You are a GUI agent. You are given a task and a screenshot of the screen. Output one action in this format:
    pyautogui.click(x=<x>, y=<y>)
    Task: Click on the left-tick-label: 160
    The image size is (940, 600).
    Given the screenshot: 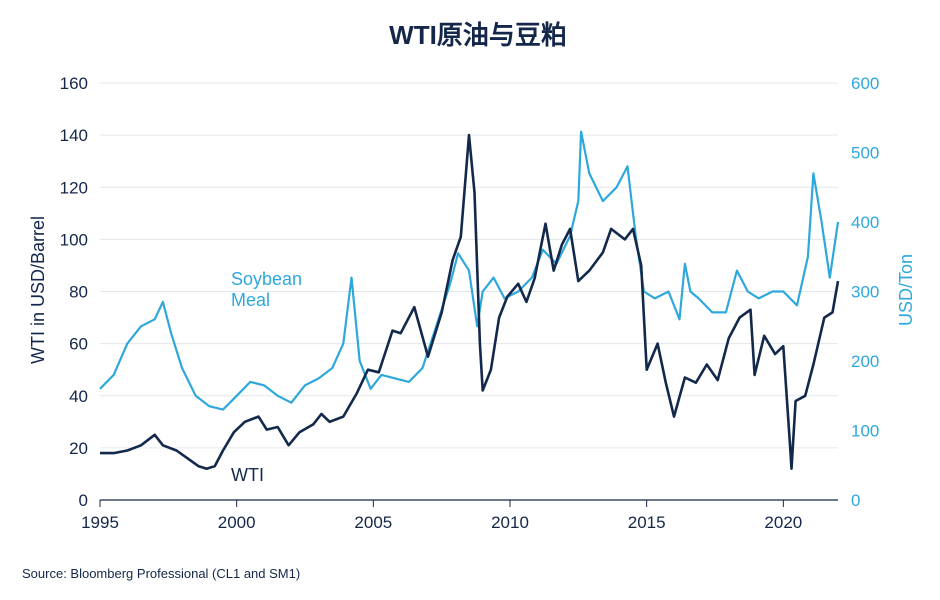 What is the action you would take?
    pyautogui.click(x=74, y=83)
    